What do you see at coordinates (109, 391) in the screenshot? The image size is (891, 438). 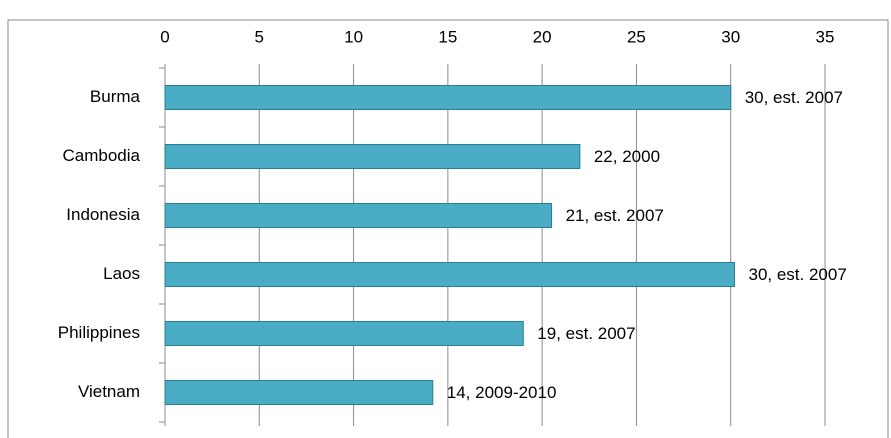 I see `y-tick-label: Vietnam` at bounding box center [109, 391].